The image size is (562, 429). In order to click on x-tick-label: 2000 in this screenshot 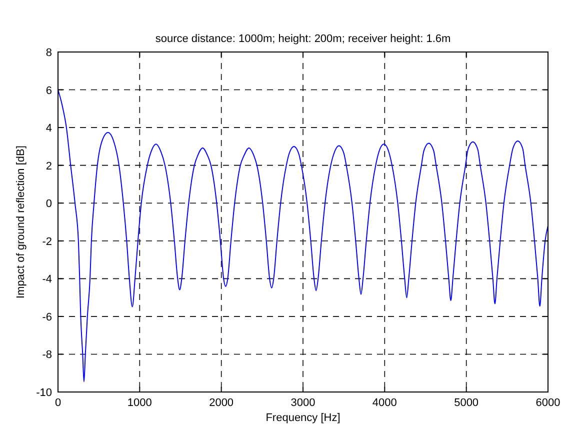, I will do `click(221, 403)`.